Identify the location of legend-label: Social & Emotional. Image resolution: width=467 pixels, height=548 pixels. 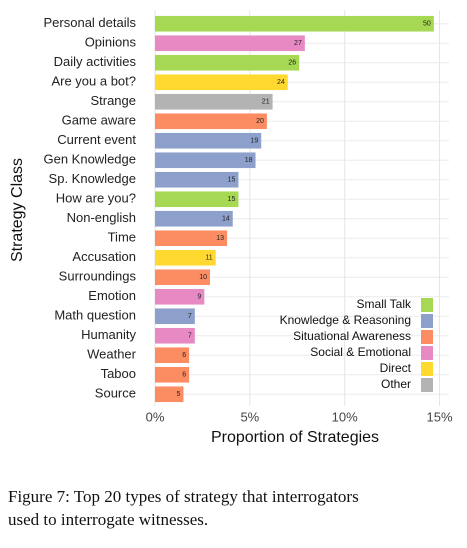
(360, 352).